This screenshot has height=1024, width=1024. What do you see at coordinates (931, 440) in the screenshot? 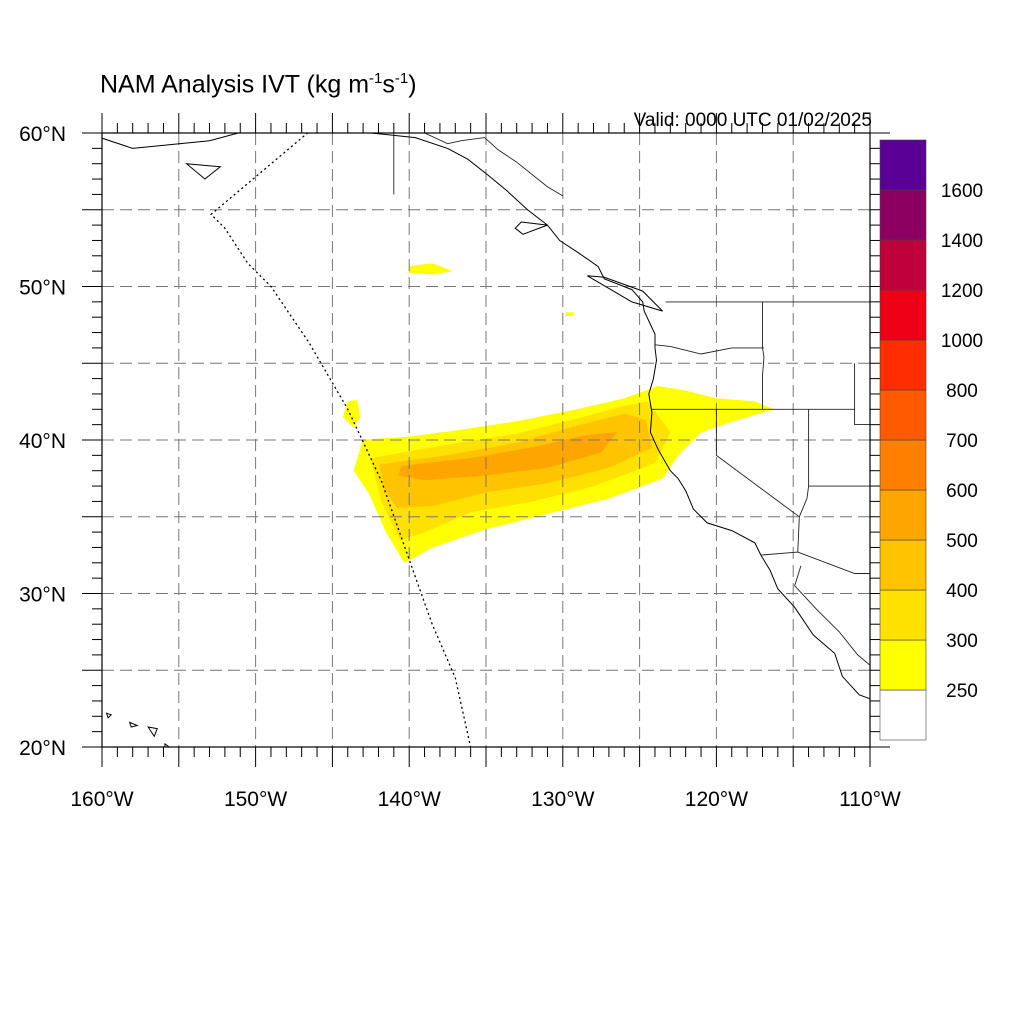
I see `ivt-colorbar: 250 300 400 500 600 700 800 1000 1200 1400 1600` at bounding box center [931, 440].